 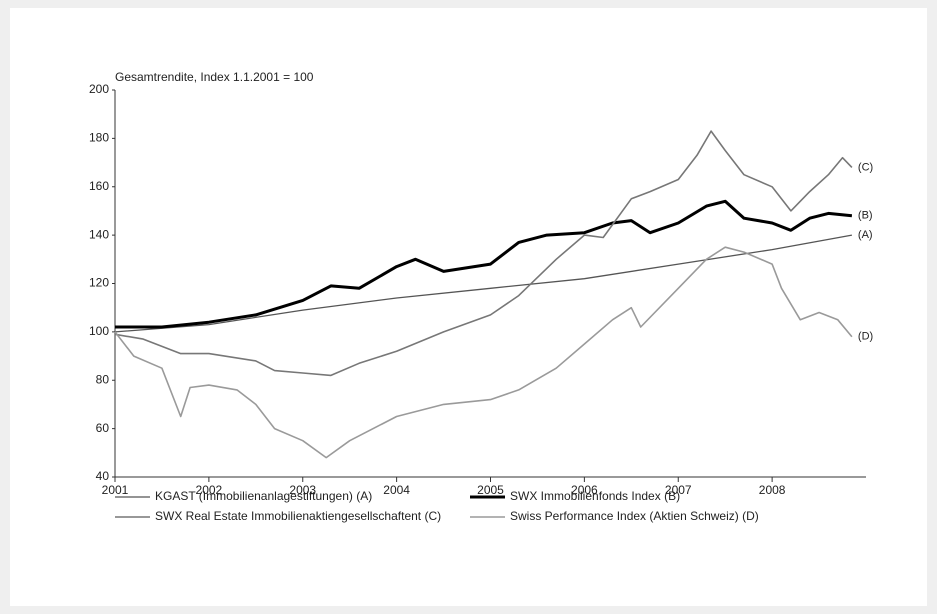 I want to click on series-line, so click(x=483, y=283).